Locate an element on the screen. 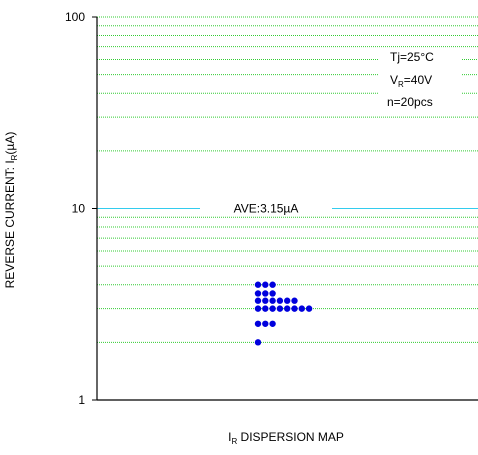 This screenshot has height=455, width=478. y-ticks: 1 10 100 is located at coordinates (81, 208).